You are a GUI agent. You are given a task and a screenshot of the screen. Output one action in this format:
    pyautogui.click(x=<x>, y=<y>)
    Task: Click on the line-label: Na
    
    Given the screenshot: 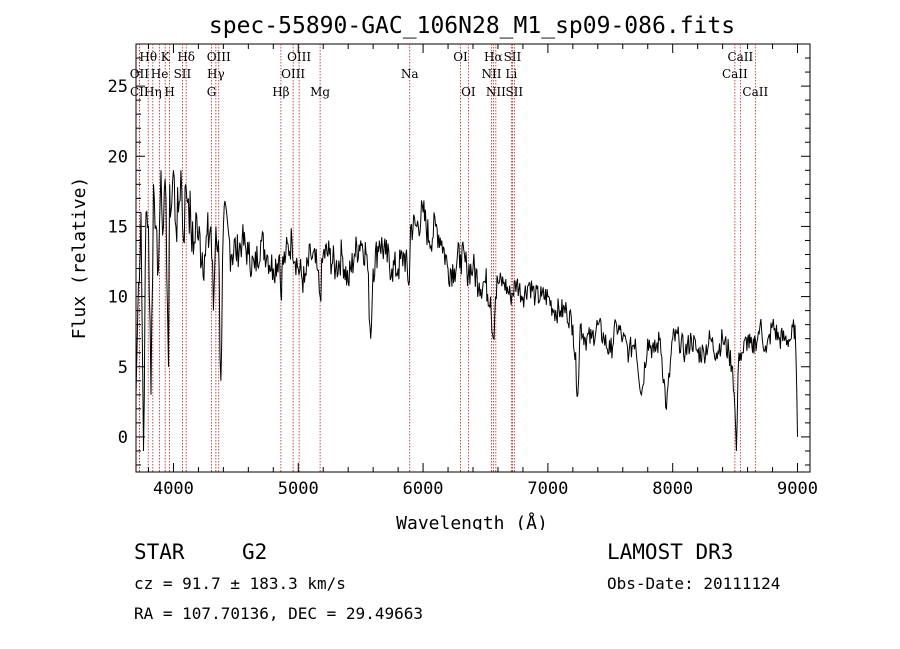 What is the action you would take?
    pyautogui.click(x=410, y=74)
    